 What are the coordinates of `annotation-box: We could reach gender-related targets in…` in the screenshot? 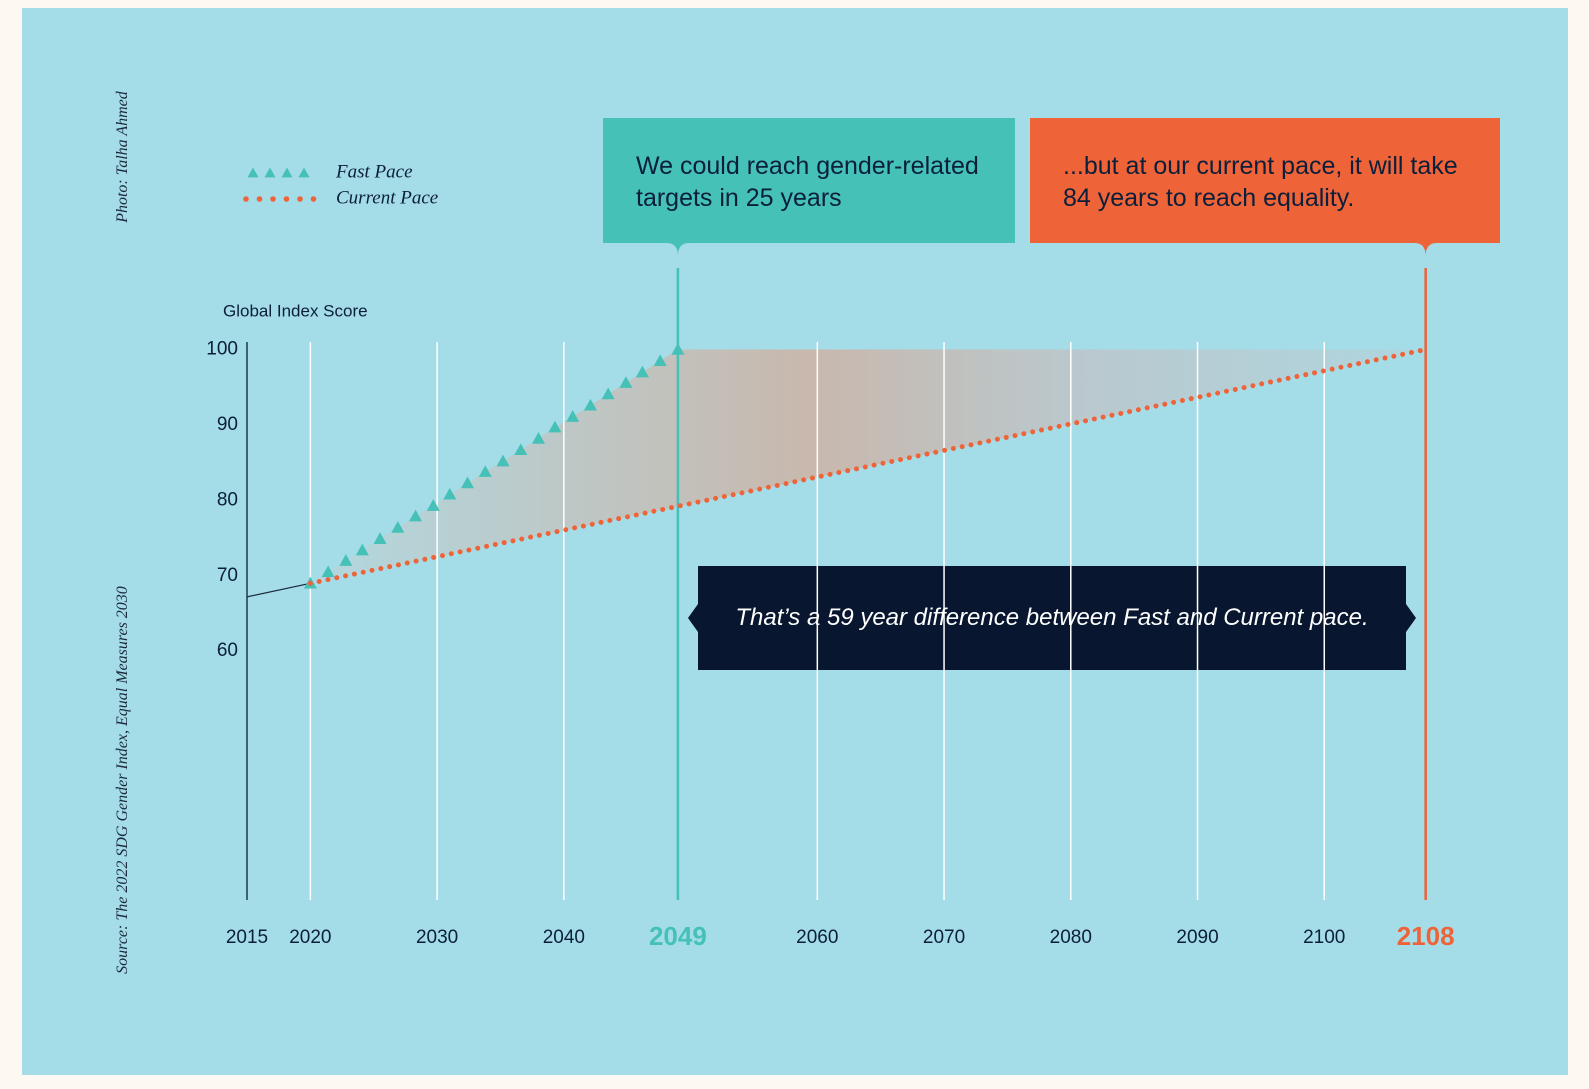 It's located at (809, 180).